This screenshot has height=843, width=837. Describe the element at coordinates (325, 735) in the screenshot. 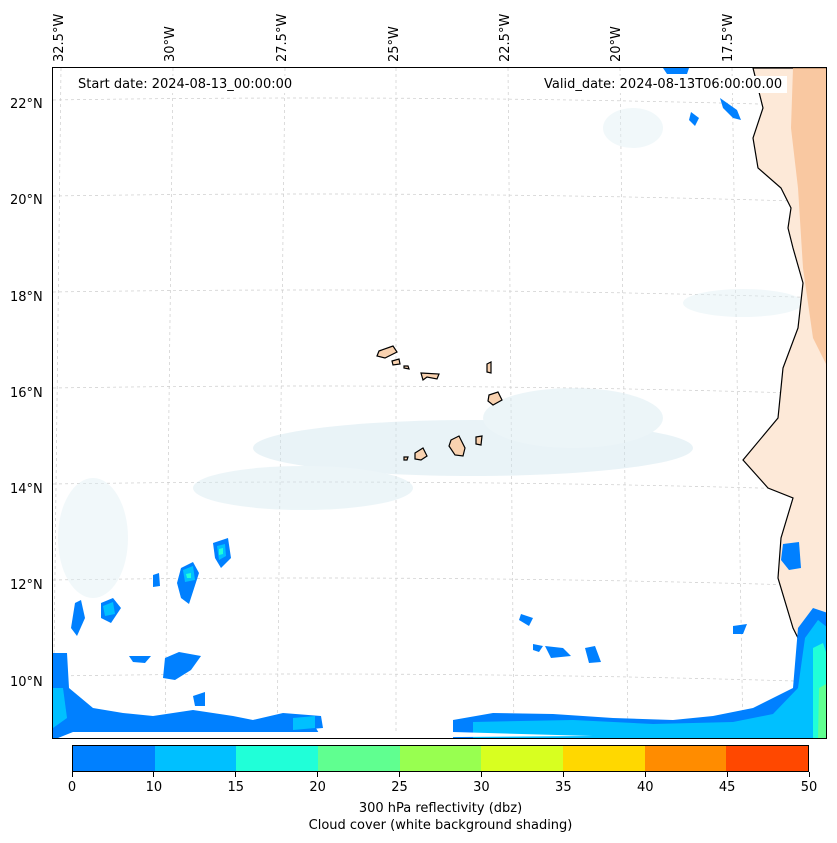

I see `map-bottom-strip` at that location.